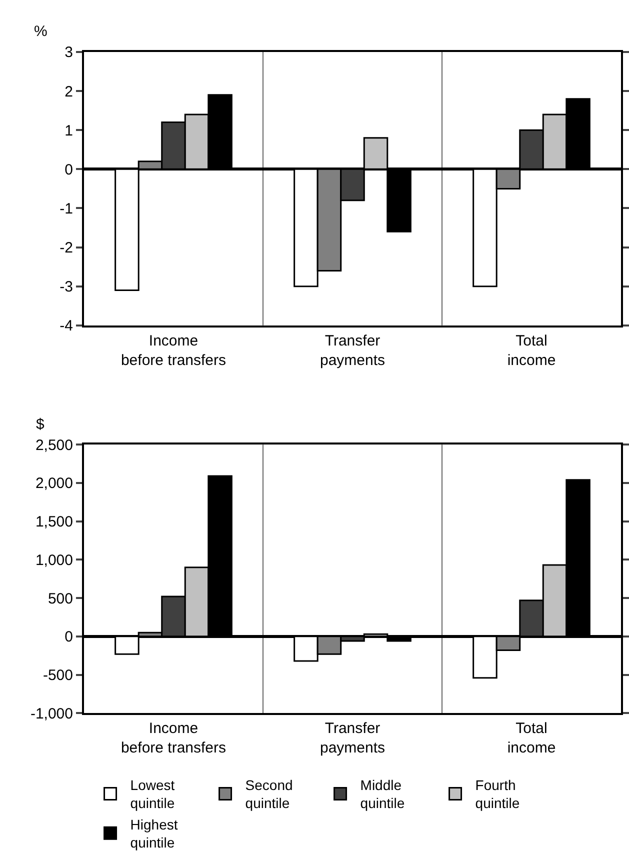 This screenshot has height=858, width=629. Describe the element at coordinates (154, 833) in the screenshot. I see `legend-label: Highest quintile` at that location.